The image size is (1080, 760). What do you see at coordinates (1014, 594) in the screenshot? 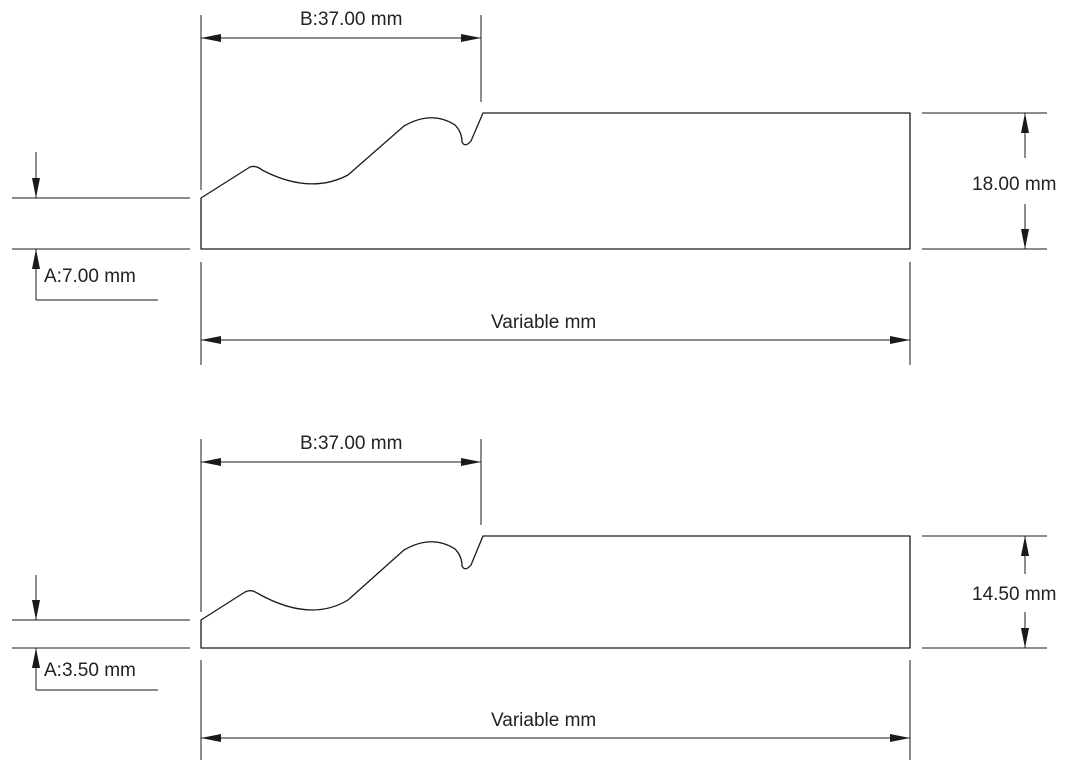
I see `height-dimension-label: 14.50 mm` at bounding box center [1014, 594].